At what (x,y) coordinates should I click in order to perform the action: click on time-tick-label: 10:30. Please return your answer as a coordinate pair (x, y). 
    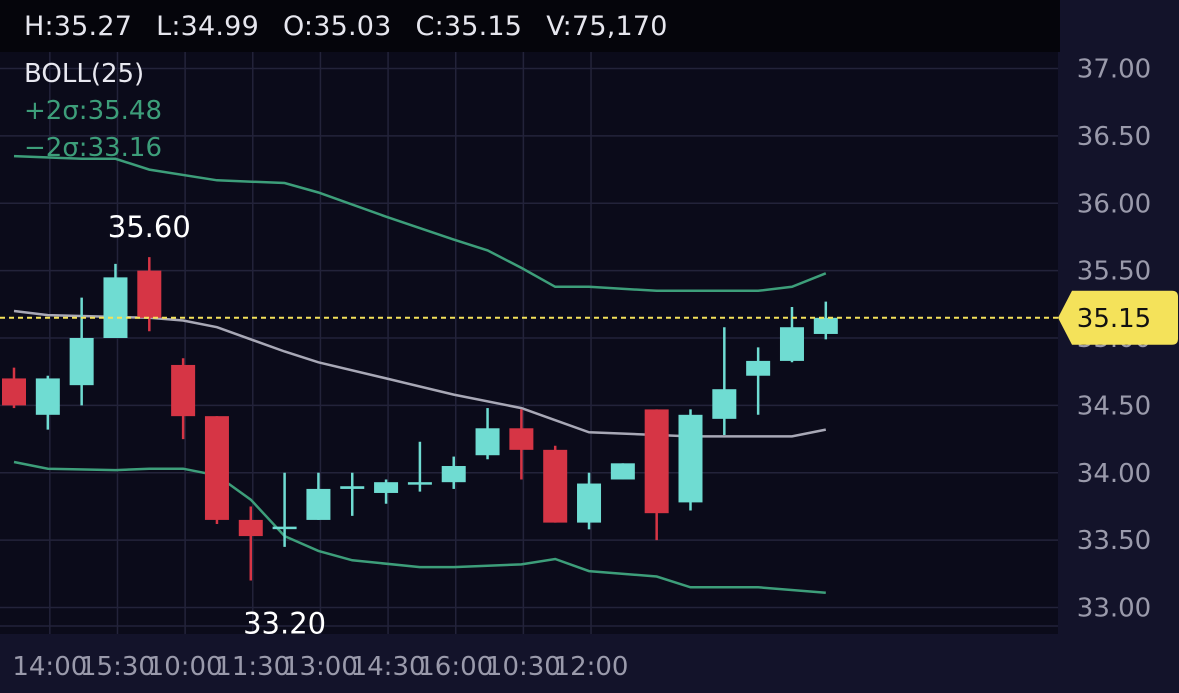
    Looking at the image, I should click on (523, 667).